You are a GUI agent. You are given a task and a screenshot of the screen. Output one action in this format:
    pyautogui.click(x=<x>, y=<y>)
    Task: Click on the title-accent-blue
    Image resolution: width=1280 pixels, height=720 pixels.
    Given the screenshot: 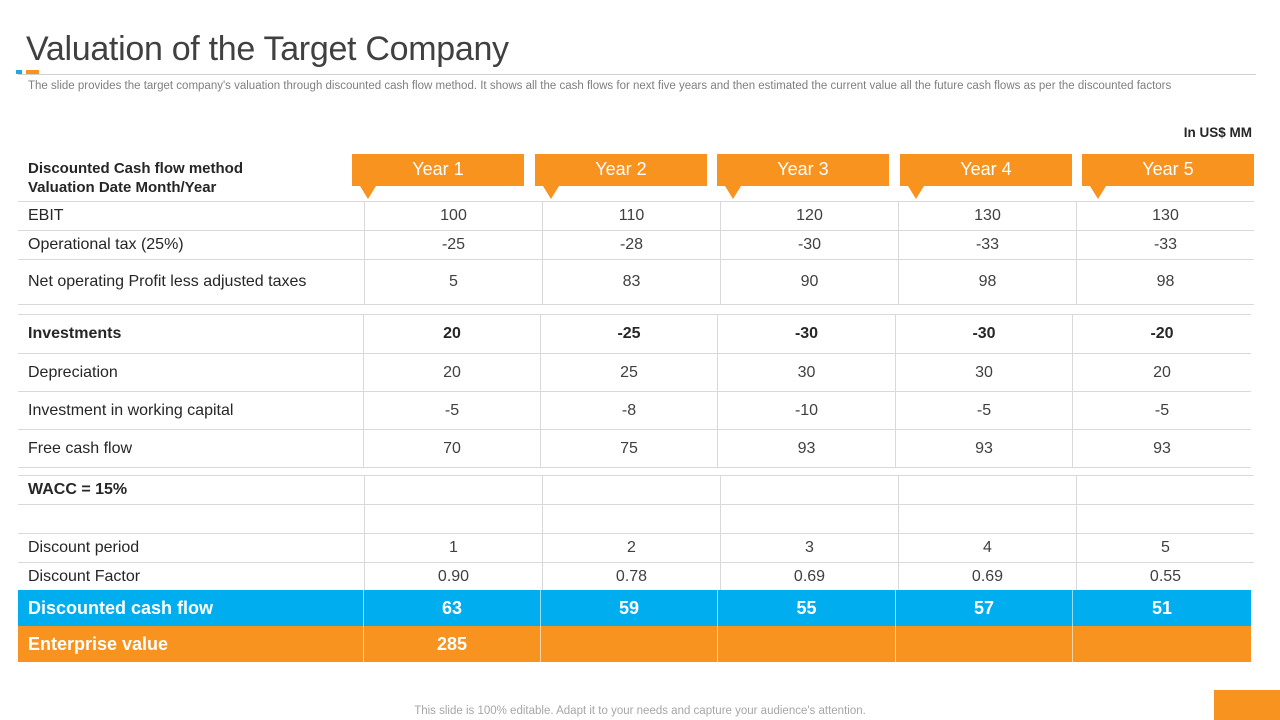 What is the action you would take?
    pyautogui.click(x=19, y=72)
    